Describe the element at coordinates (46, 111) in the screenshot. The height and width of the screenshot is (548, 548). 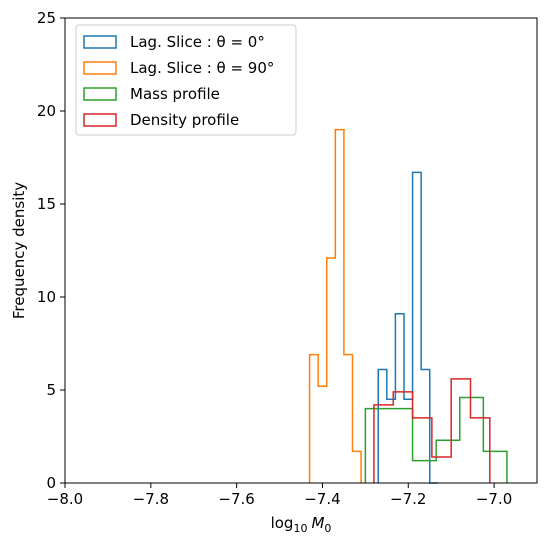
I see `y-tick-label: 20` at that location.